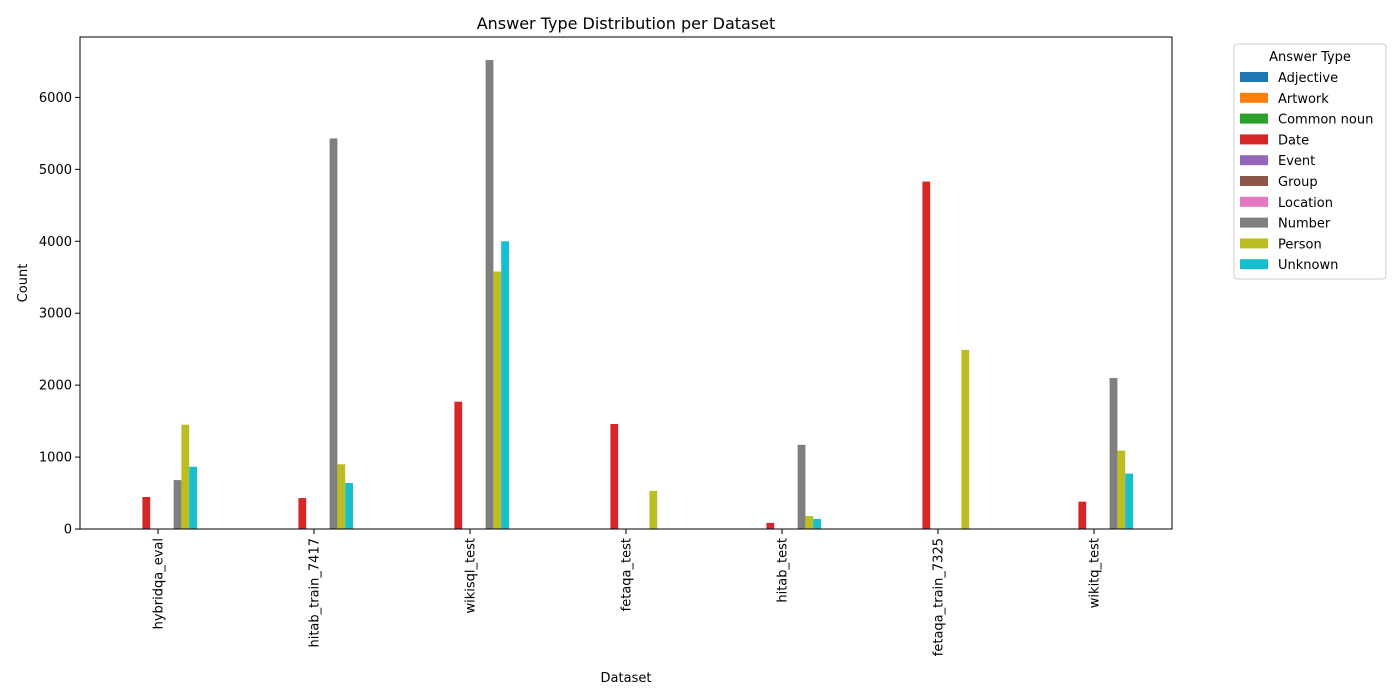  I want to click on x-tick-label: hitab_train_7417, so click(315, 593).